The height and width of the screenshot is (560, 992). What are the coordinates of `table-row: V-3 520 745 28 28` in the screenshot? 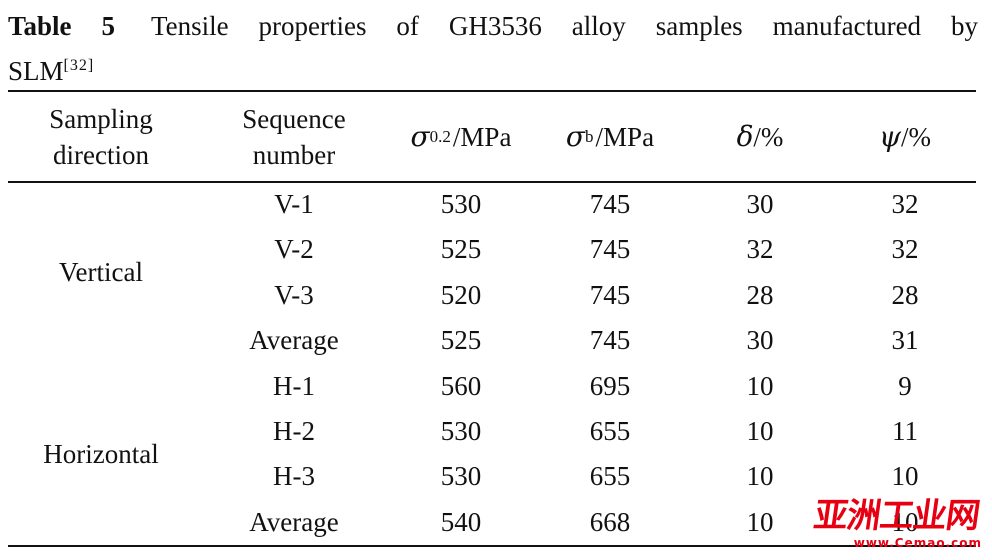 It's located at (496, 295).